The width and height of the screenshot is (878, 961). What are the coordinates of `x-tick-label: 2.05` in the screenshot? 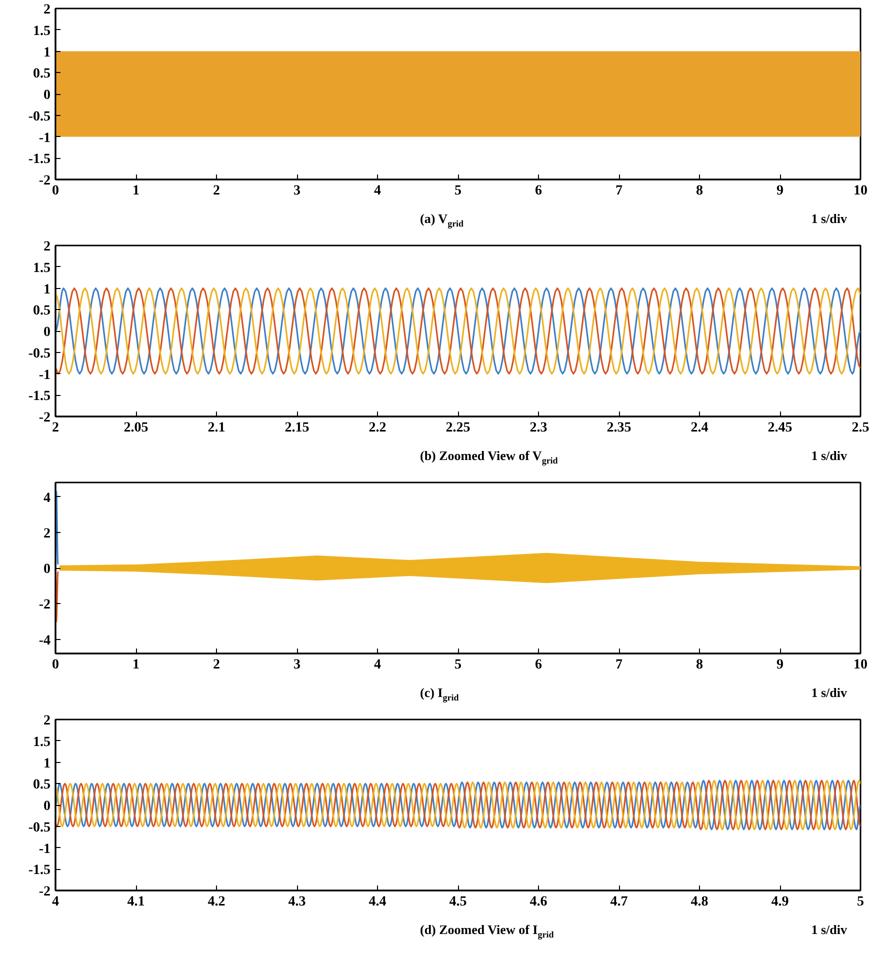 It's located at (136, 428).